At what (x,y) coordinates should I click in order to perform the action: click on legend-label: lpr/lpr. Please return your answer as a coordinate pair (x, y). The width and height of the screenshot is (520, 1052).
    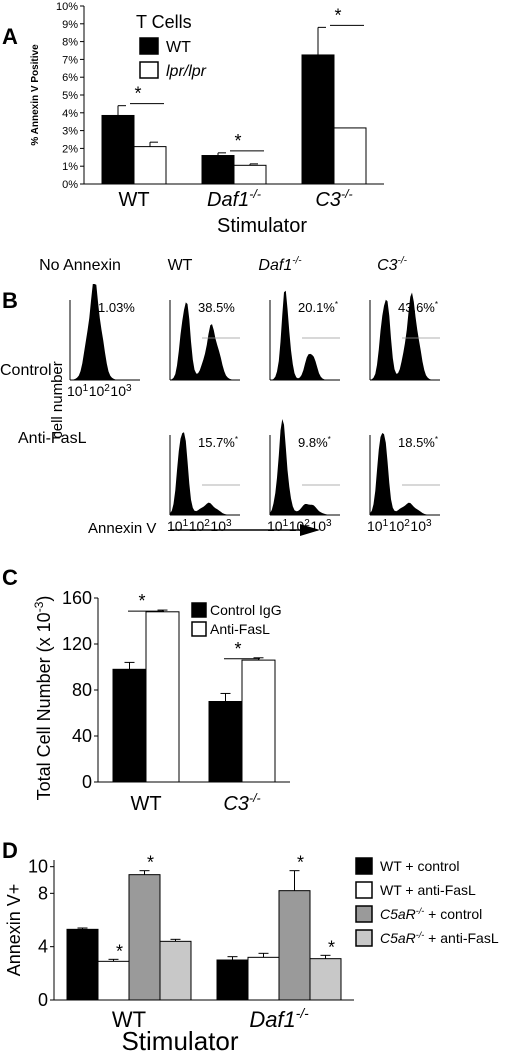
    Looking at the image, I should click on (186, 71).